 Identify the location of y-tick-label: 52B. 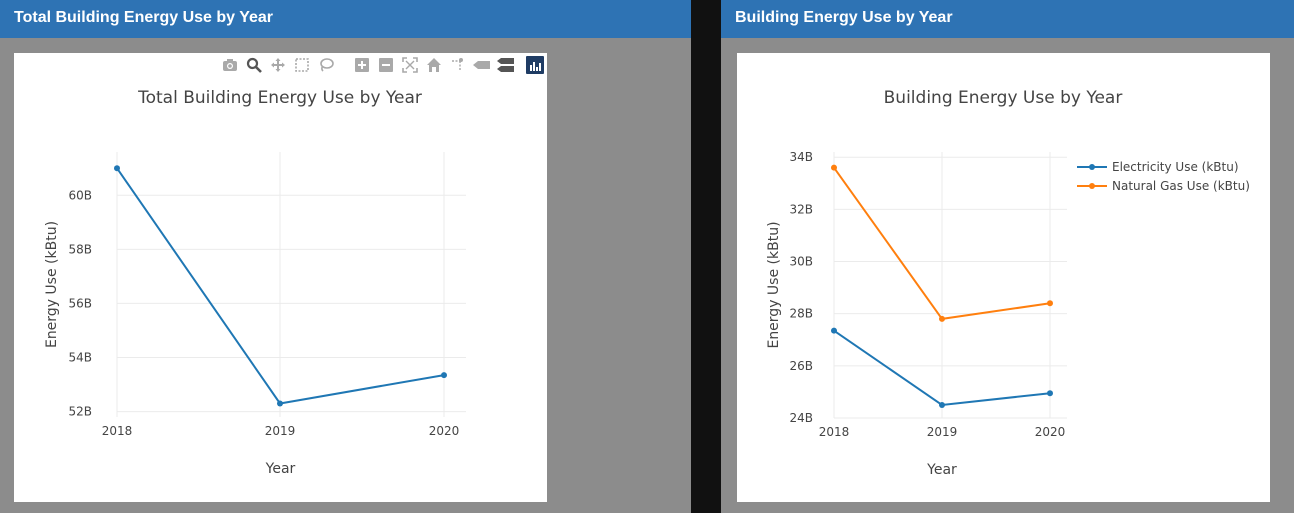
(80, 412).